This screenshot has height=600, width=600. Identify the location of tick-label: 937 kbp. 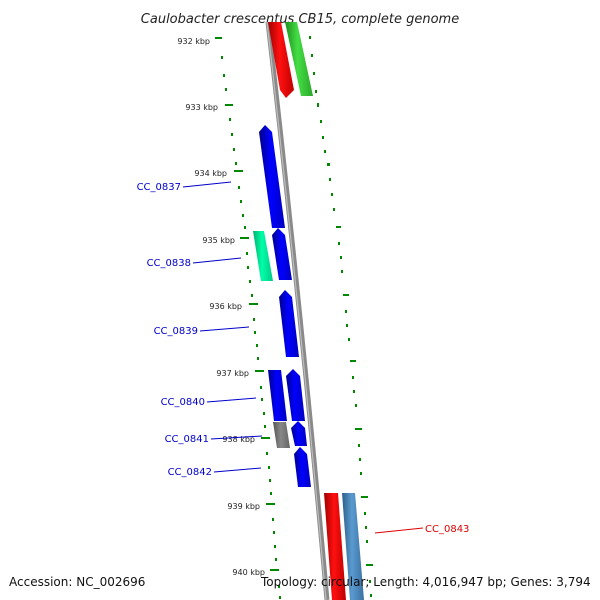
(232, 373).